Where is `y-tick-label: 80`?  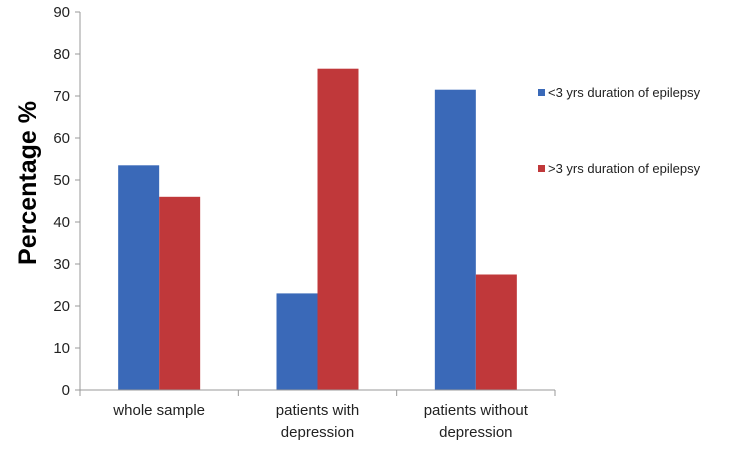 y-tick-label: 80 is located at coordinates (61, 54).